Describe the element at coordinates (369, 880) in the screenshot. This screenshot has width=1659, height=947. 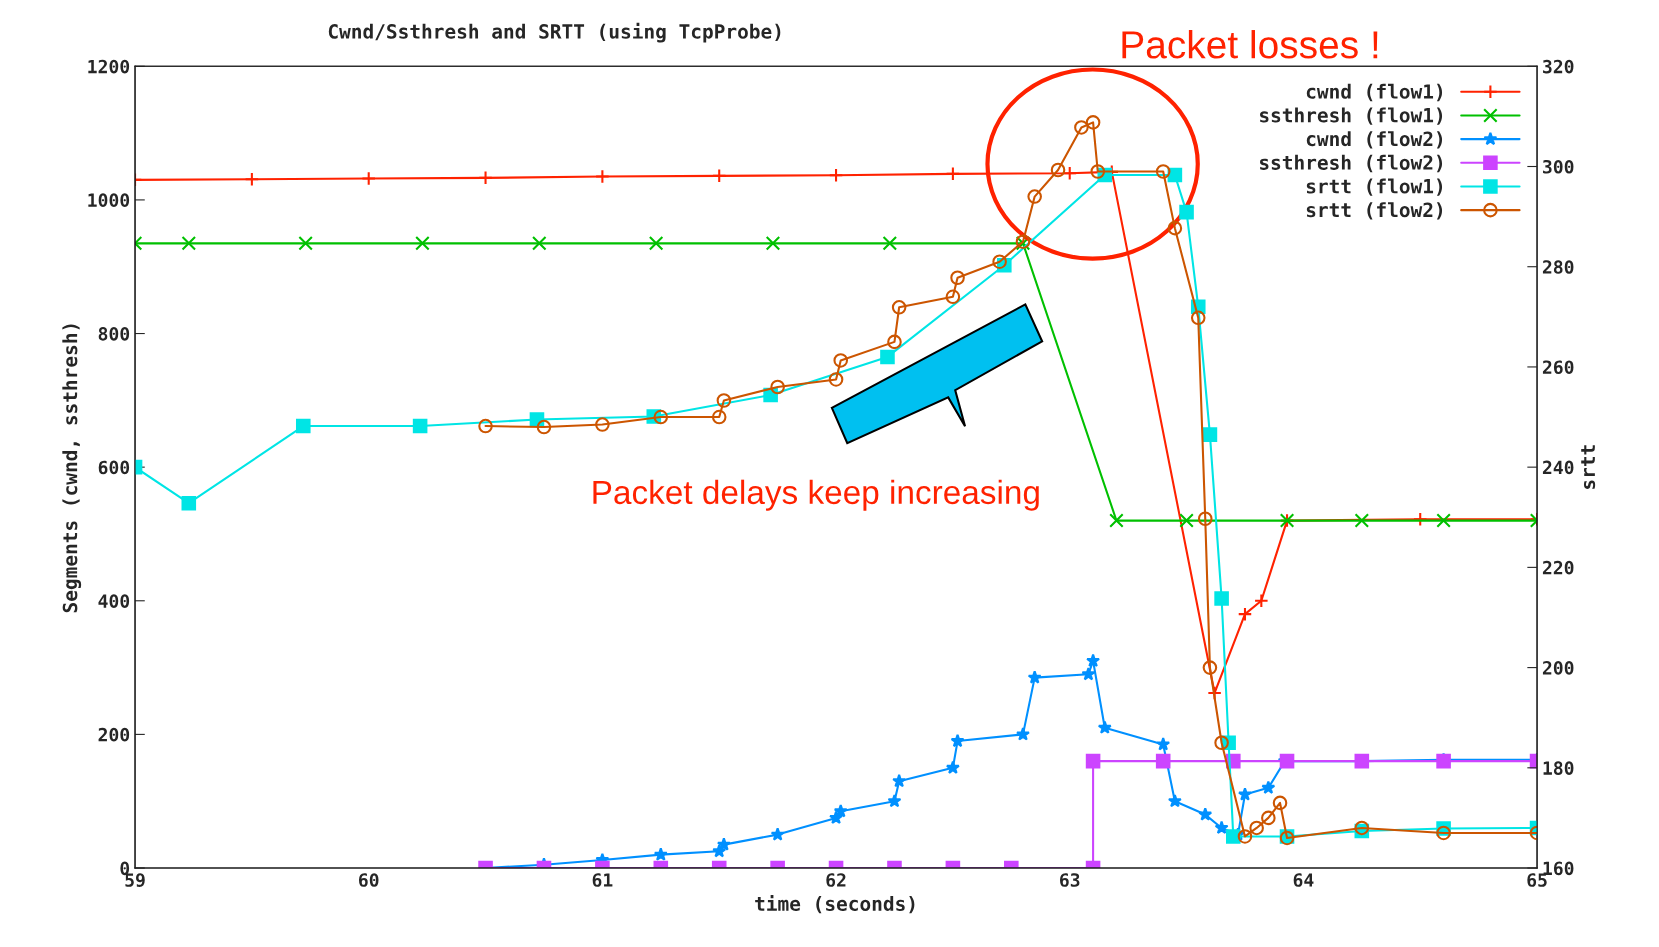
I see `x-tick-label: 60` at that location.